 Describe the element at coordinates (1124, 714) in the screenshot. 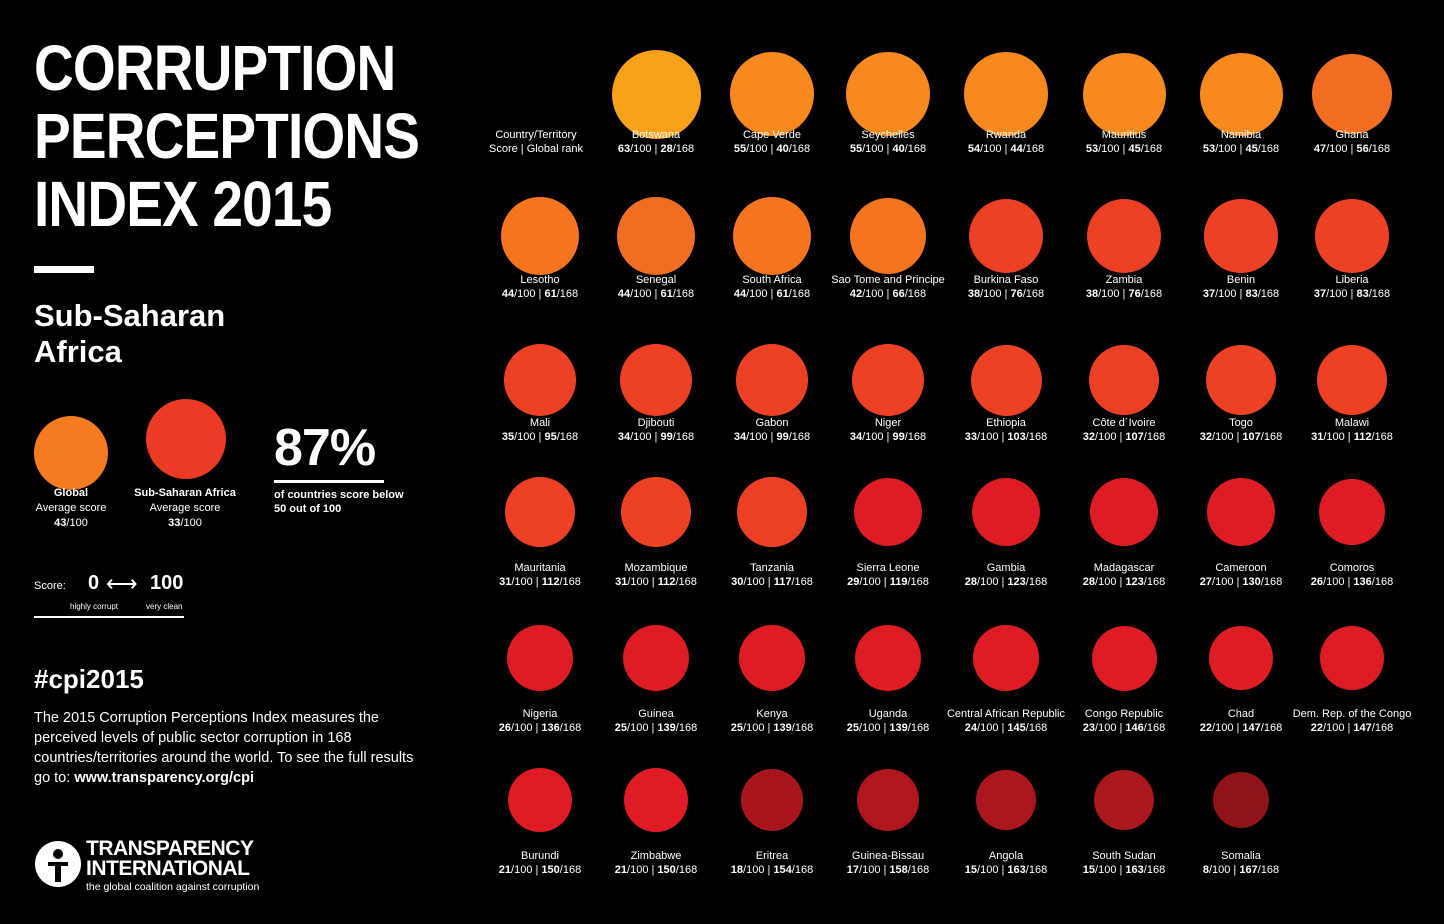

I see `country-name: Congo Republic` at that location.